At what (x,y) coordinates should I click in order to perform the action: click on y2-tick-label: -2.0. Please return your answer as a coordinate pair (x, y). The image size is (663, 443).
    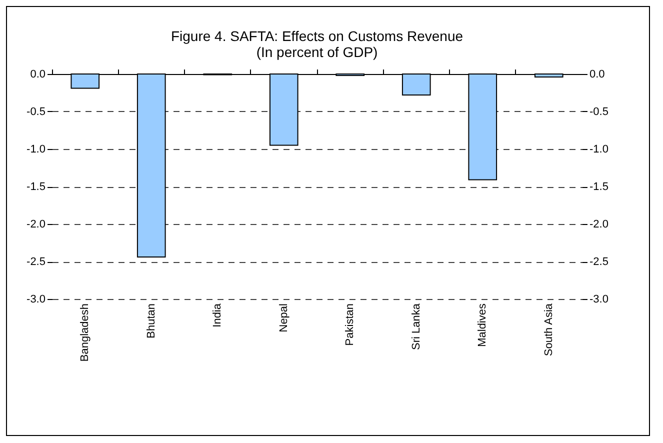
    Looking at the image, I should click on (599, 224).